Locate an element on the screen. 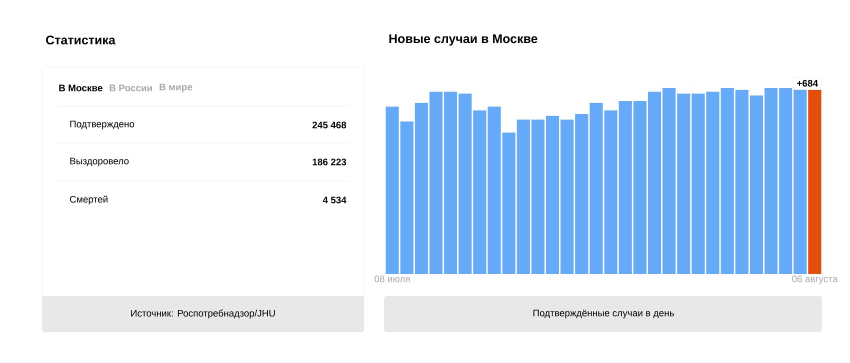 Image resolution: width=850 pixels, height=363 pixels. data-label: 186 223 is located at coordinates (329, 162).